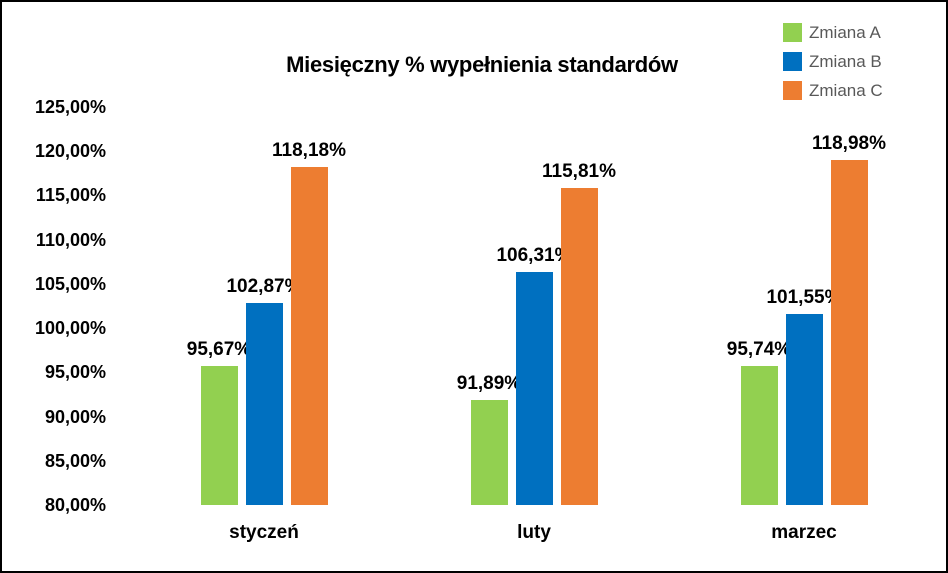  I want to click on legend-label-zmiana-b: Zmiana B, so click(845, 61).